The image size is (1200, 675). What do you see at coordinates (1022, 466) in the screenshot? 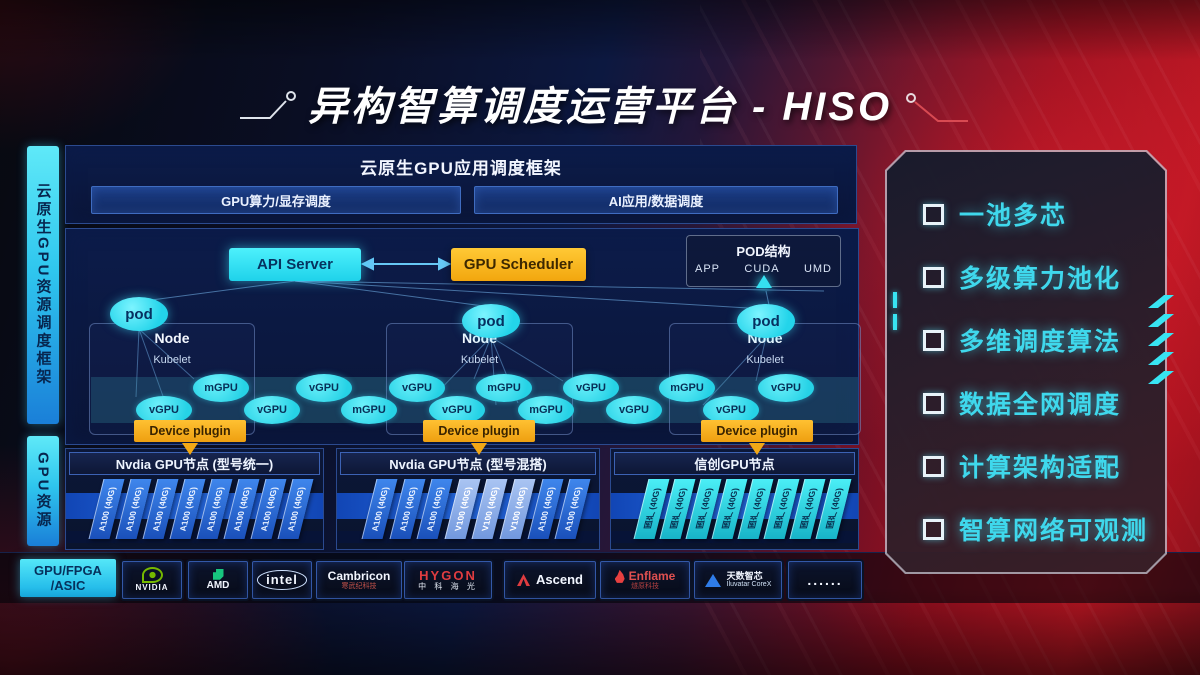
I see `feature-item: 计算架构适配` at bounding box center [1022, 466].